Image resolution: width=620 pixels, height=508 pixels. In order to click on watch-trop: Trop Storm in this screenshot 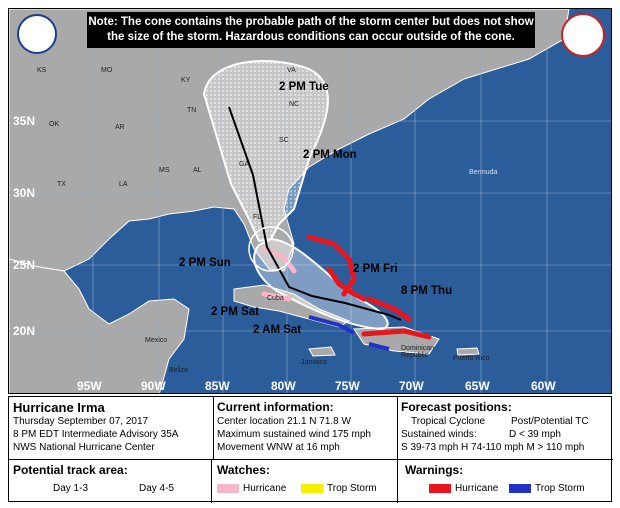, I will do `click(352, 488)`.